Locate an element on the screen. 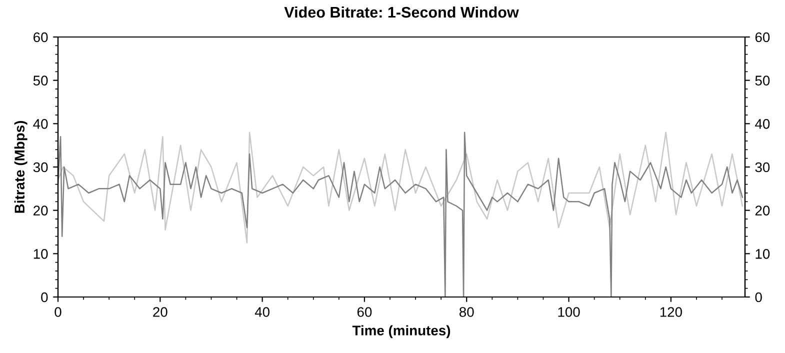 The width and height of the screenshot is (785, 353). x-tick-label: 100 is located at coordinates (569, 312).